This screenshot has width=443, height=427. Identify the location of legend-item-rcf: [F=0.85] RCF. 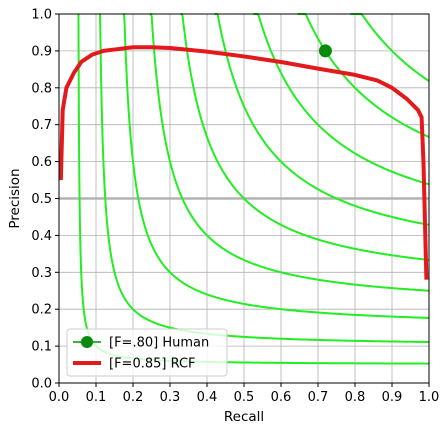
(134, 364).